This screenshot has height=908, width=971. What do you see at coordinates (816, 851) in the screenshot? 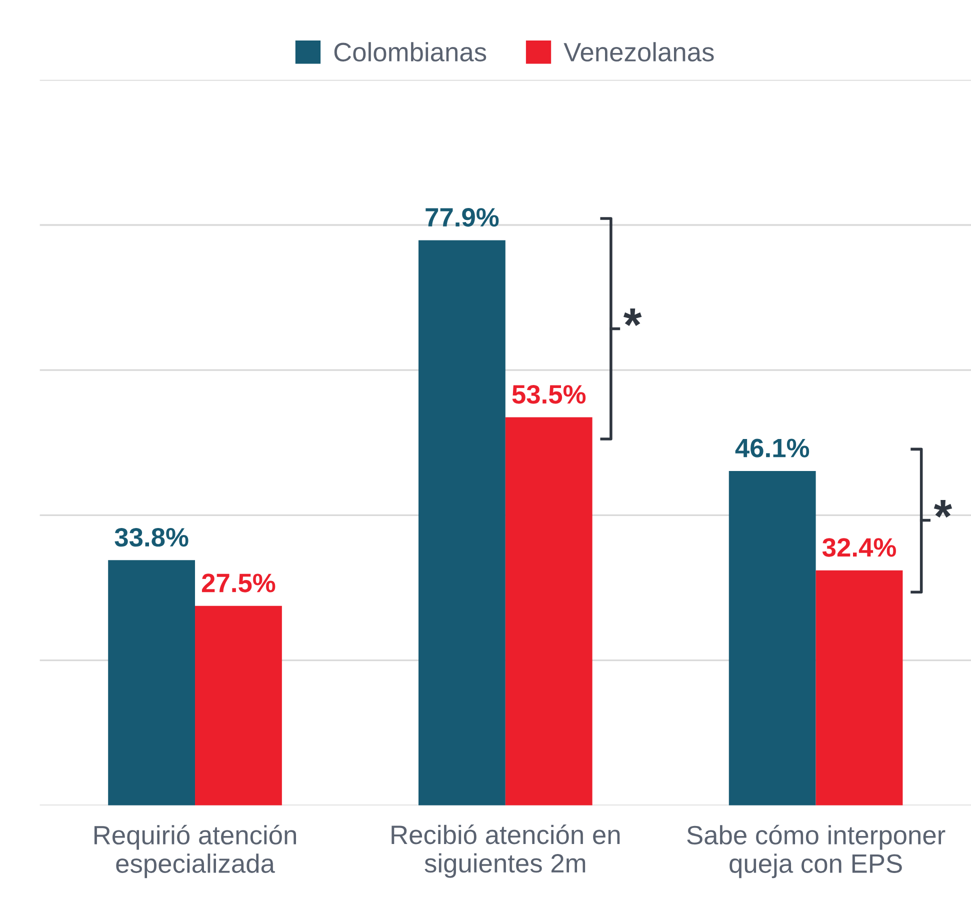
I see `x-tick-label: Sabe cómo interponer queja con EPS` at bounding box center [816, 851].